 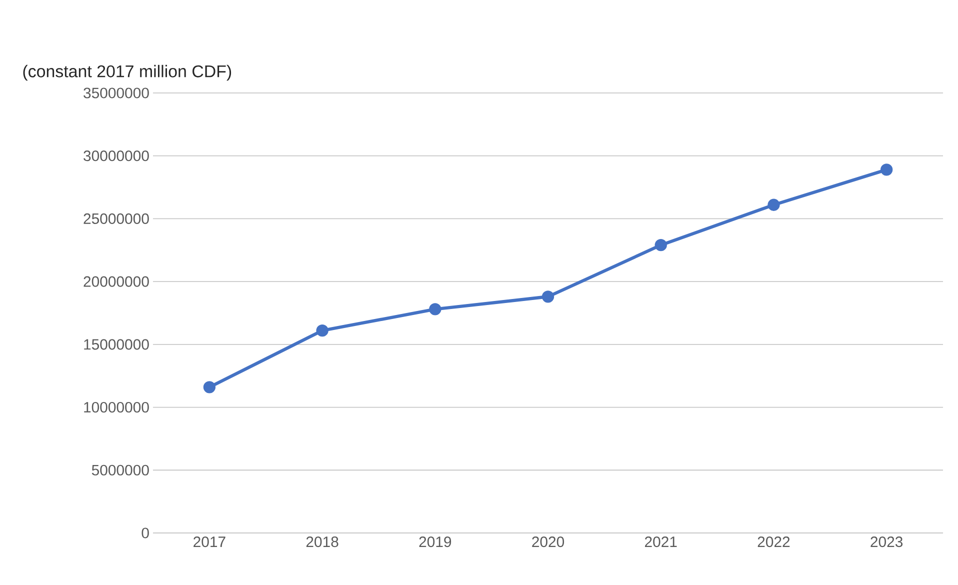 What do you see at coordinates (660, 542) in the screenshot?
I see `x-tick-label: 2021` at bounding box center [660, 542].